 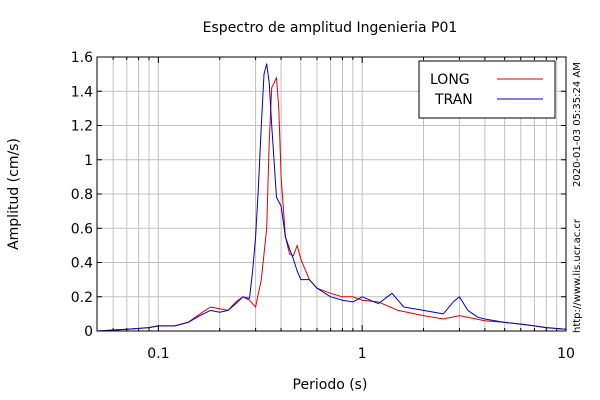 I want to click on y-tick-label: 0.8, so click(x=82, y=195).